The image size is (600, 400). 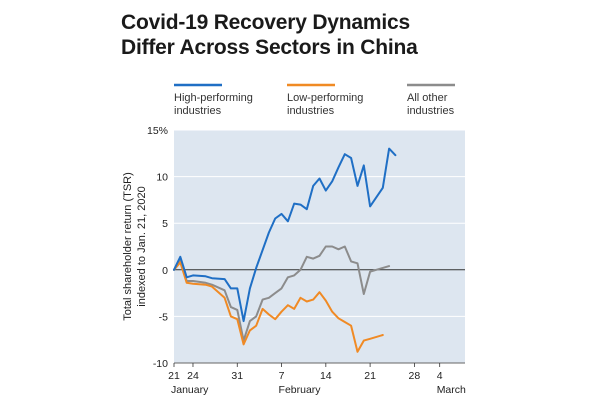 What do you see at coordinates (190, 390) in the screenshot?
I see `x-month-label: January` at bounding box center [190, 390].